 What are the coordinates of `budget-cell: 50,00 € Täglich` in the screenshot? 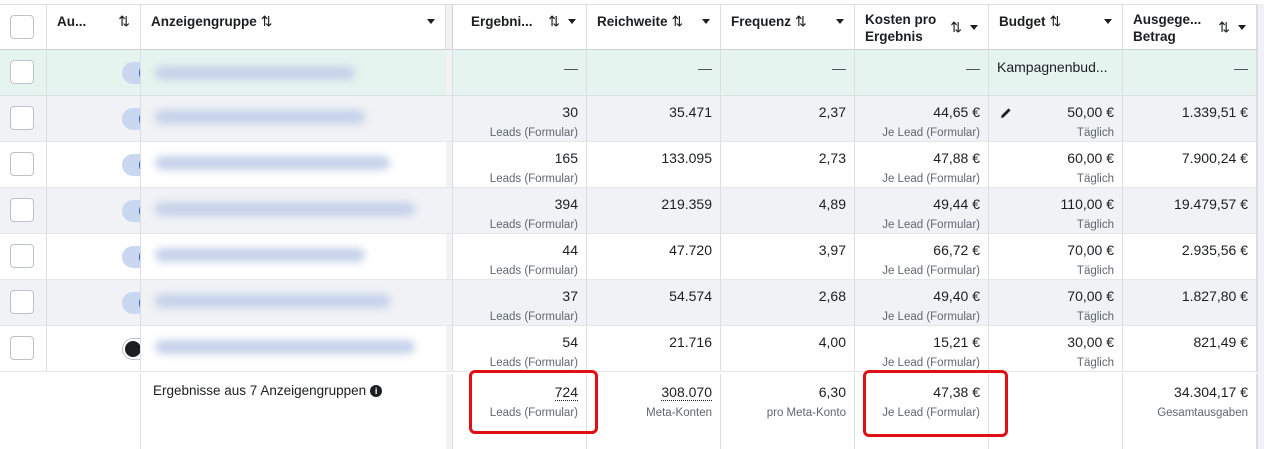 It's located at (1056, 118).